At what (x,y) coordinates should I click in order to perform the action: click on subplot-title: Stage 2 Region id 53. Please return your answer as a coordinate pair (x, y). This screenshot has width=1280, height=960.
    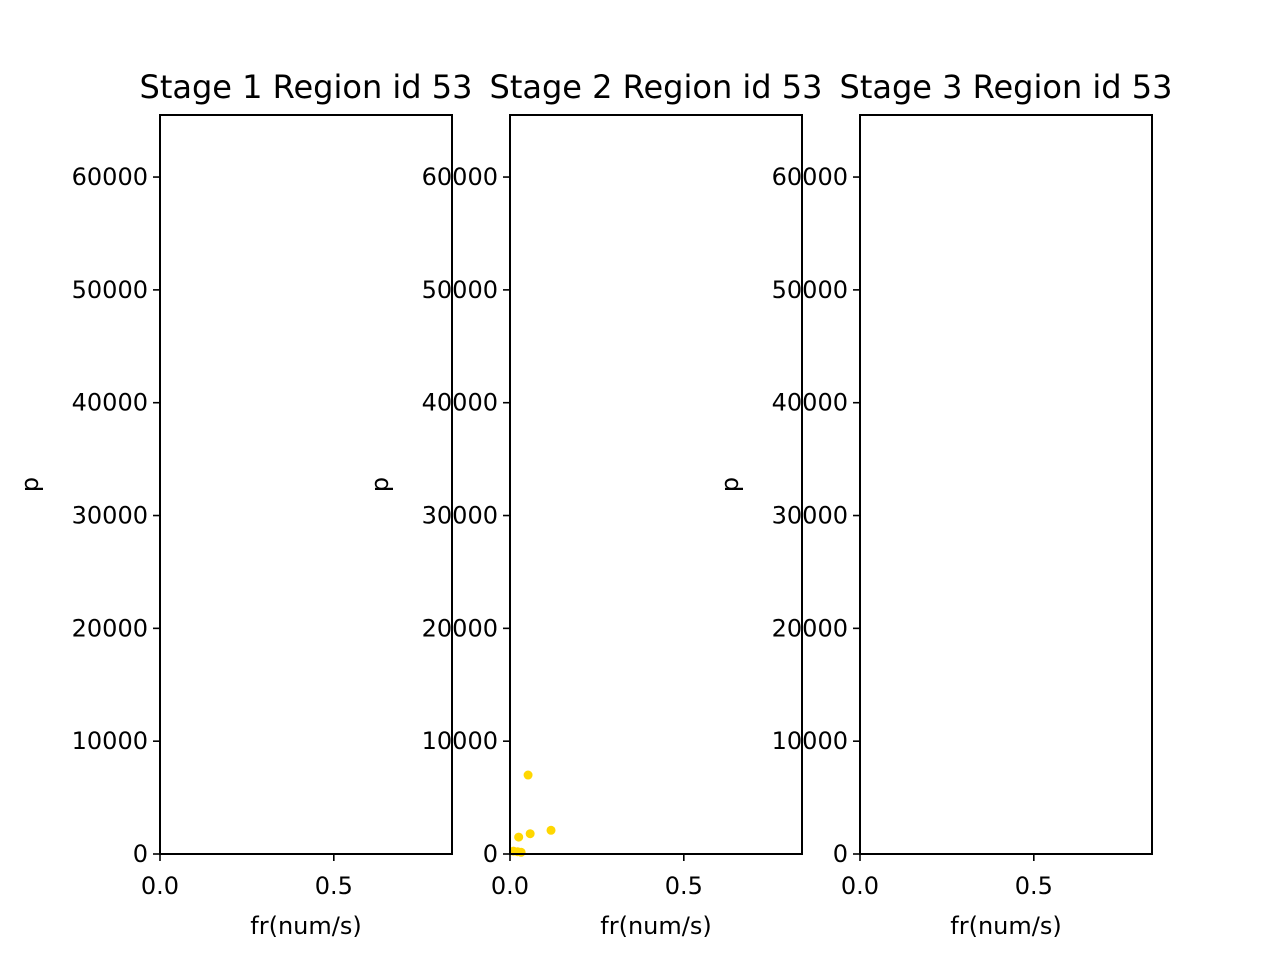
    Looking at the image, I should click on (656, 87).